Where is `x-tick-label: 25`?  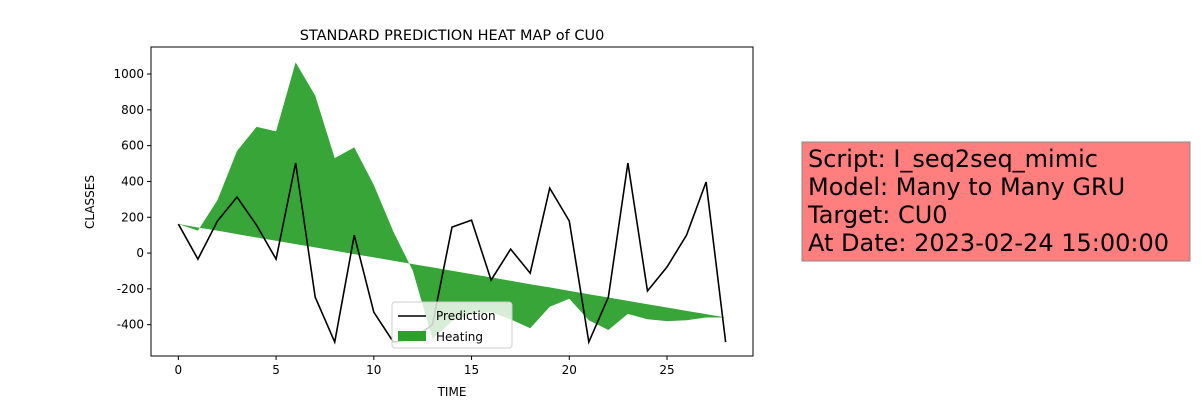
x-tick-label: 25 is located at coordinates (666, 370).